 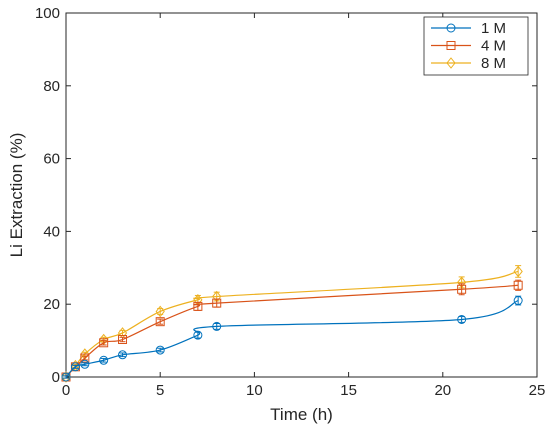 What do you see at coordinates (468, 28) in the screenshot?
I see `legend-entry: 1 M` at bounding box center [468, 28].